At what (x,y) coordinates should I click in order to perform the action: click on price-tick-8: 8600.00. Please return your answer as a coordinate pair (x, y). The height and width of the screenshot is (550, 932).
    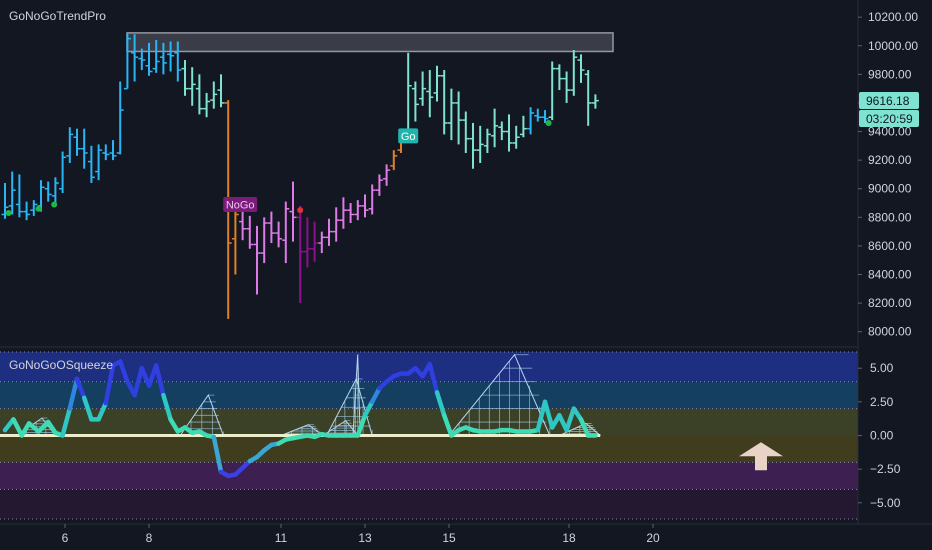
    Looking at the image, I should click on (890, 246).